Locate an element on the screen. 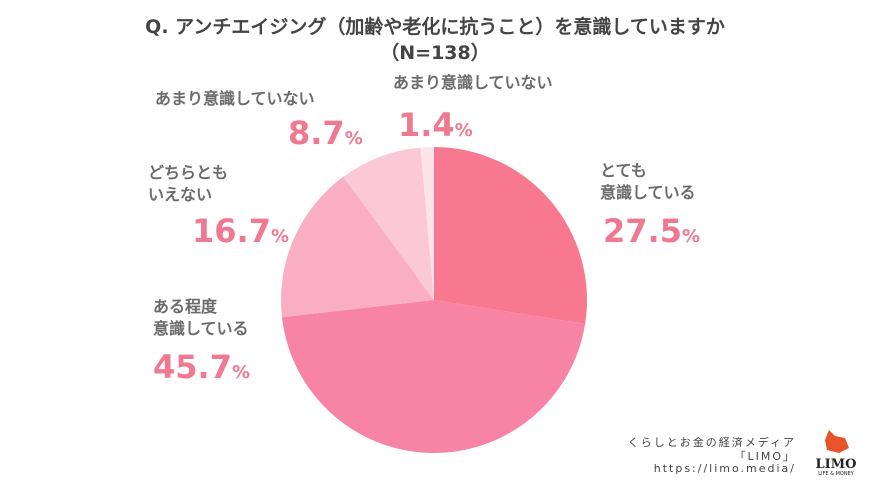 This screenshot has height=489, width=870. label-3: あまり意識していない is located at coordinates (235, 98).